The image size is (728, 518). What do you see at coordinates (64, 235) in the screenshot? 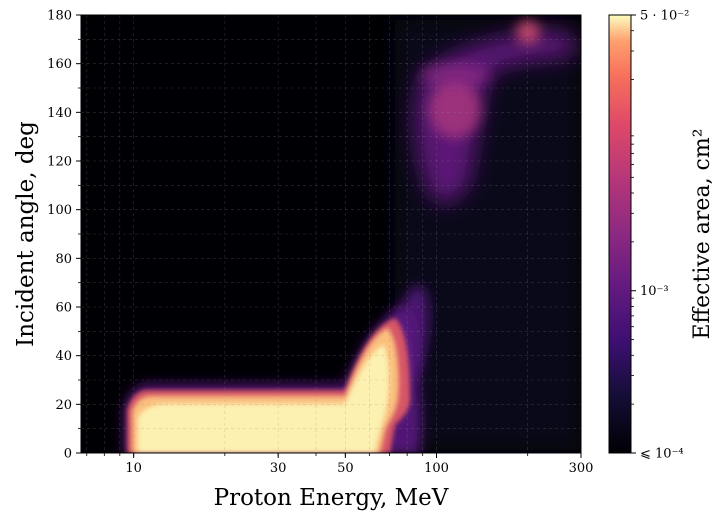
I see `y-axis: 0 20 40 60 80 100 120 140 160 180` at bounding box center [64, 235].